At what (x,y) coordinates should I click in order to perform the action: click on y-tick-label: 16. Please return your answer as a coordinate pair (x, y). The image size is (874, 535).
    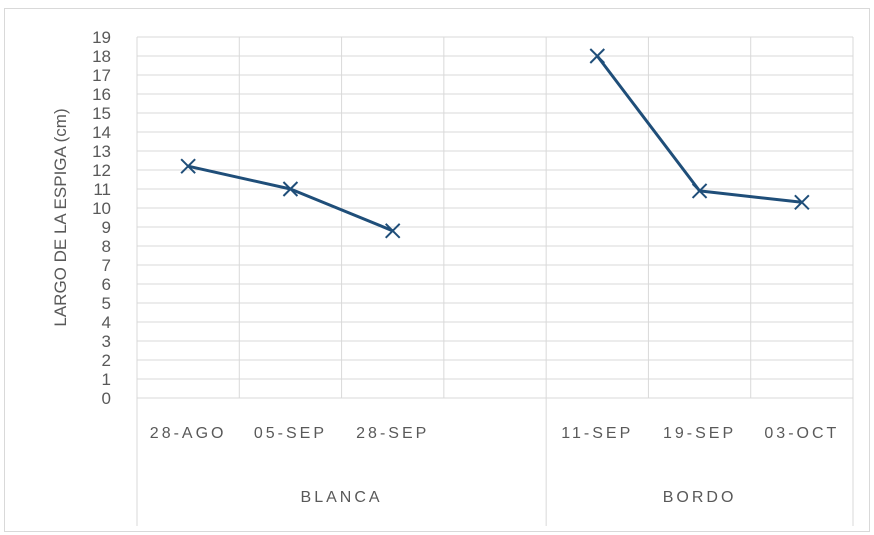
    Looking at the image, I should click on (101, 94).